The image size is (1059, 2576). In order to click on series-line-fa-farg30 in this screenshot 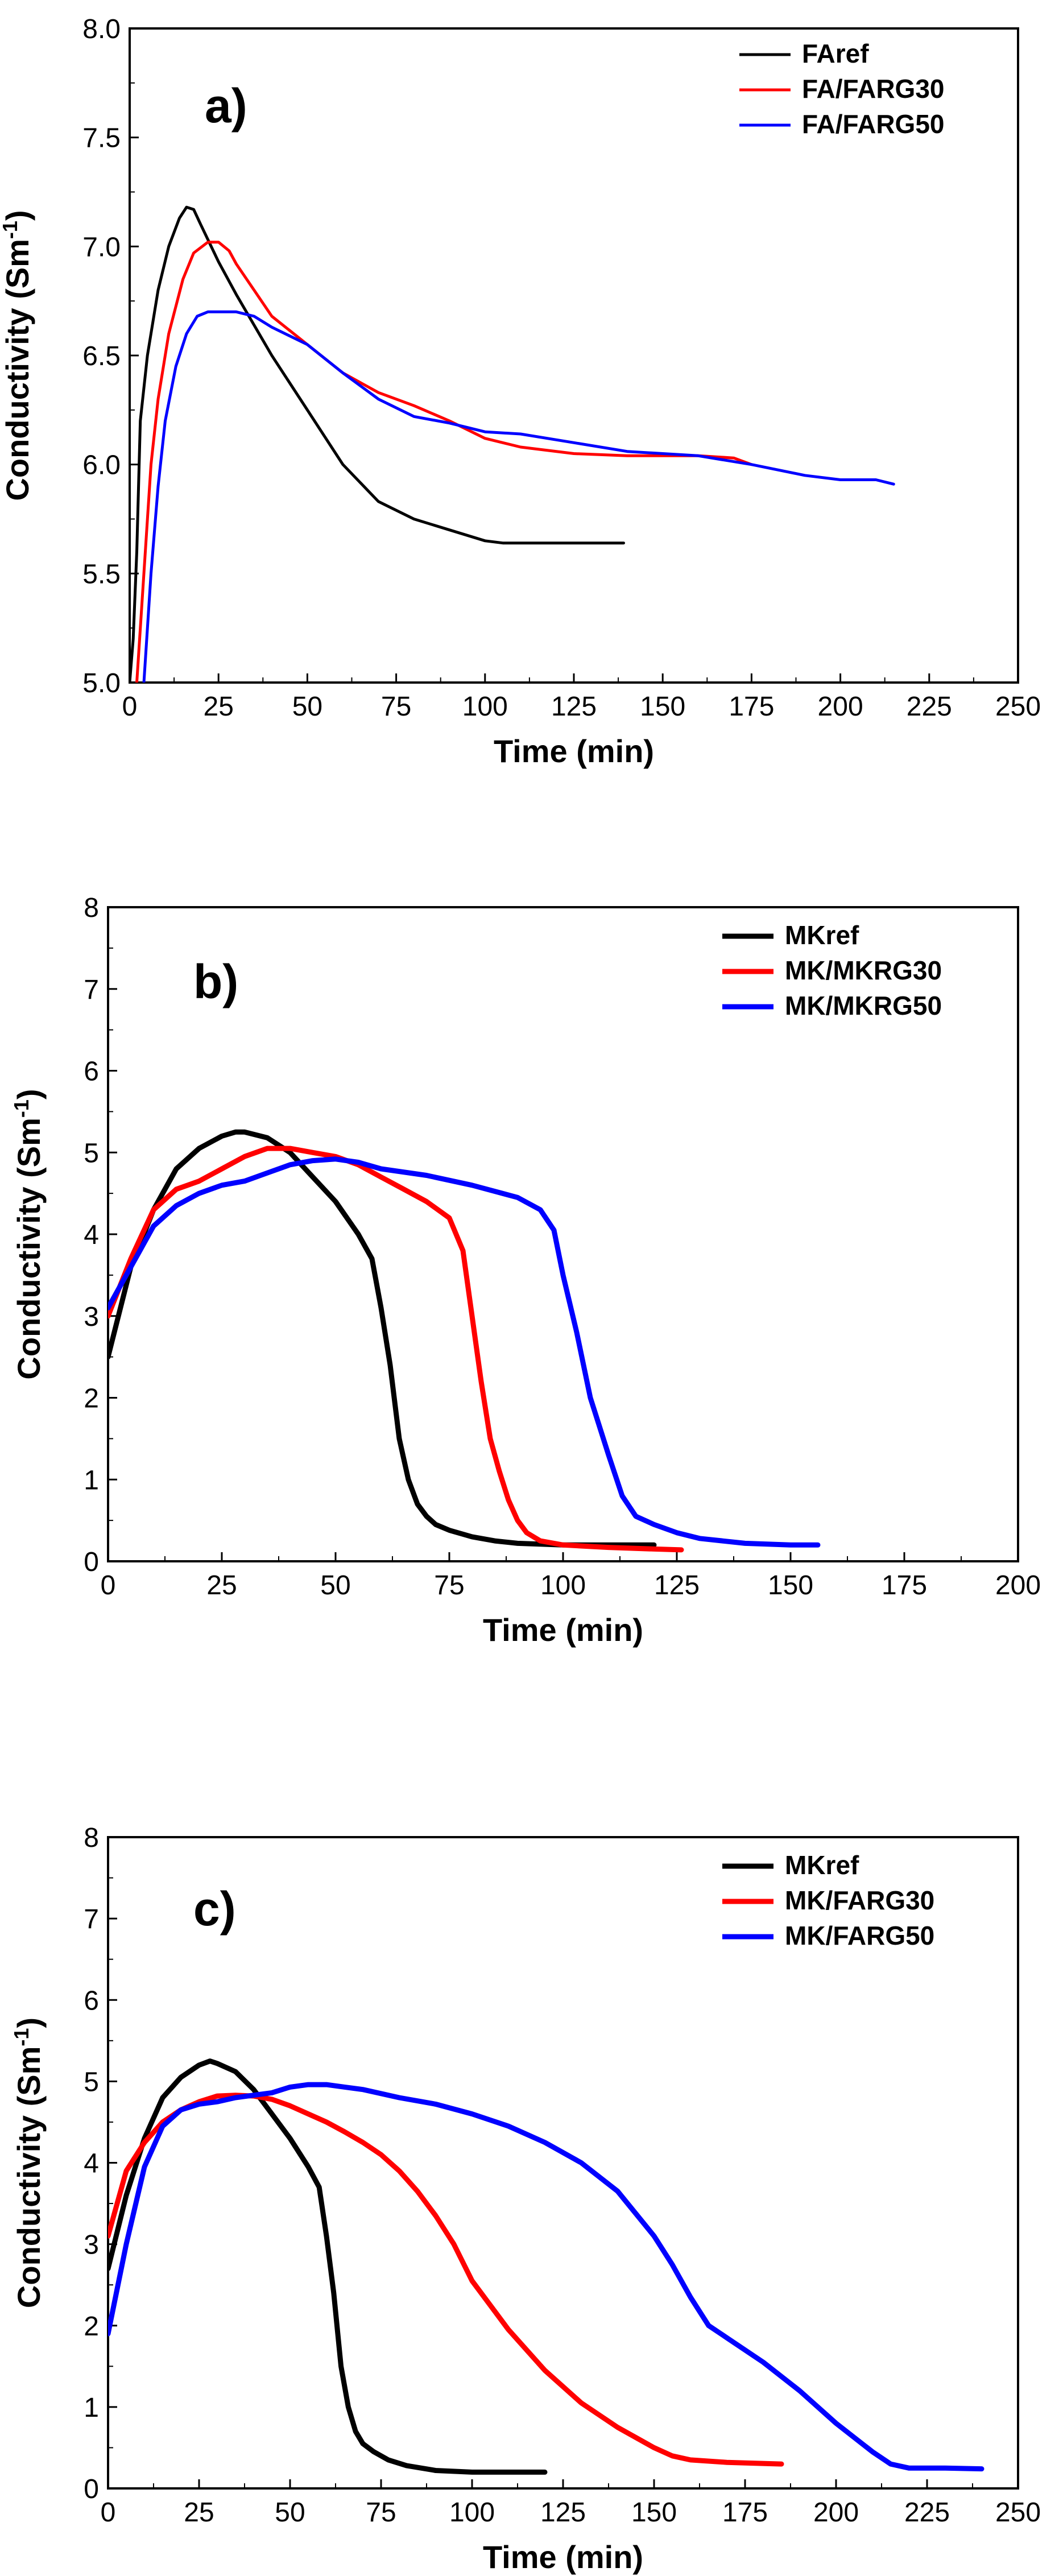, I will do `click(444, 462)`.